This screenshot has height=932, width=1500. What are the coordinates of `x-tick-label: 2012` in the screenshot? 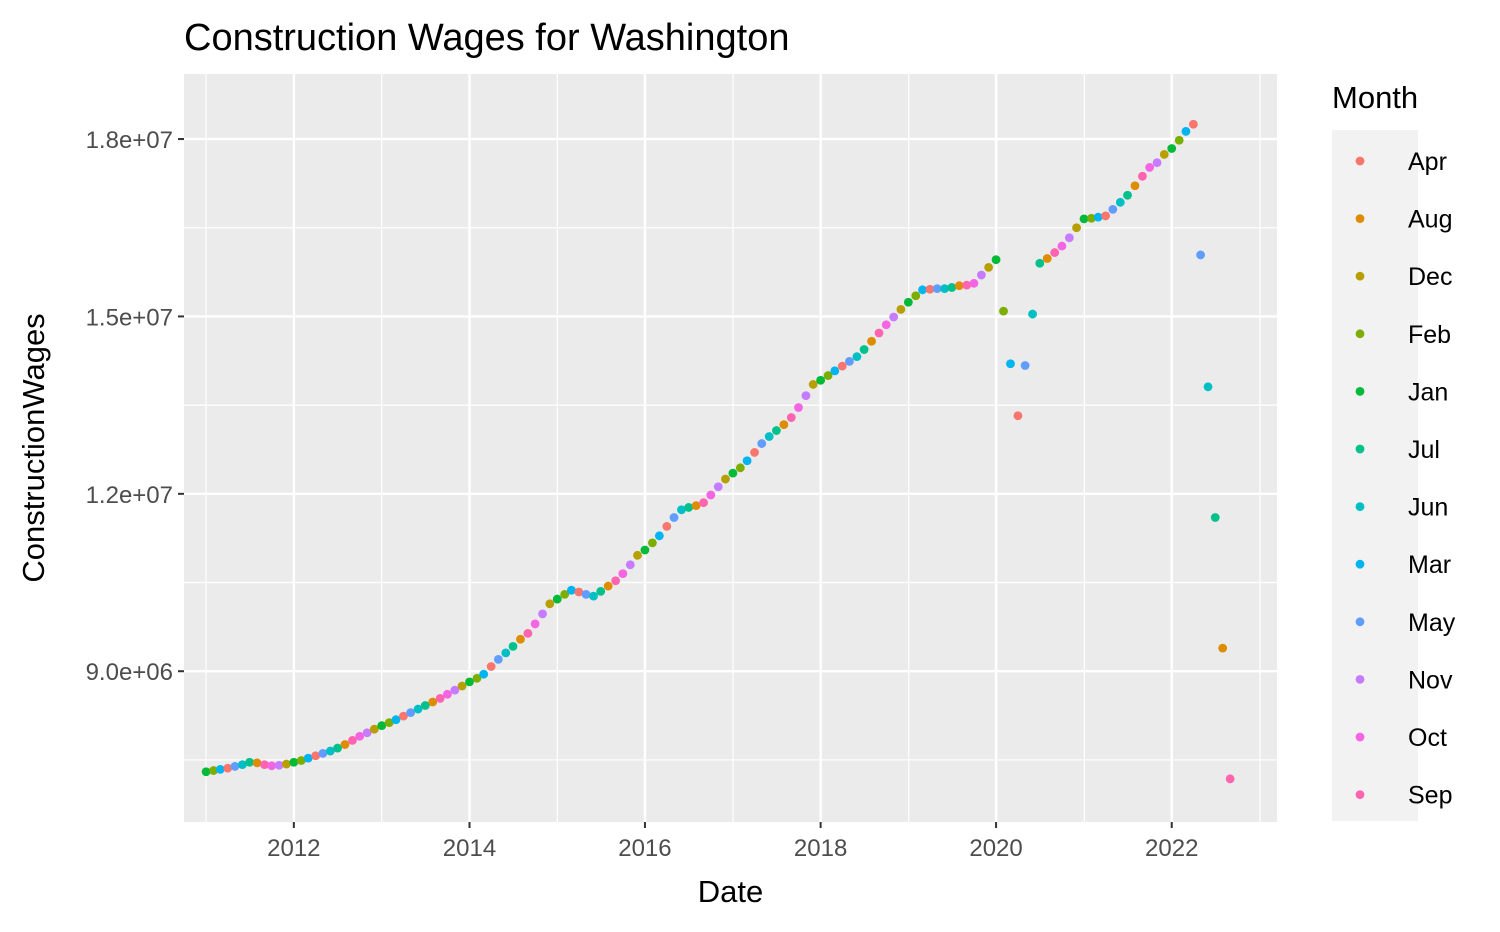 It's located at (293, 848).